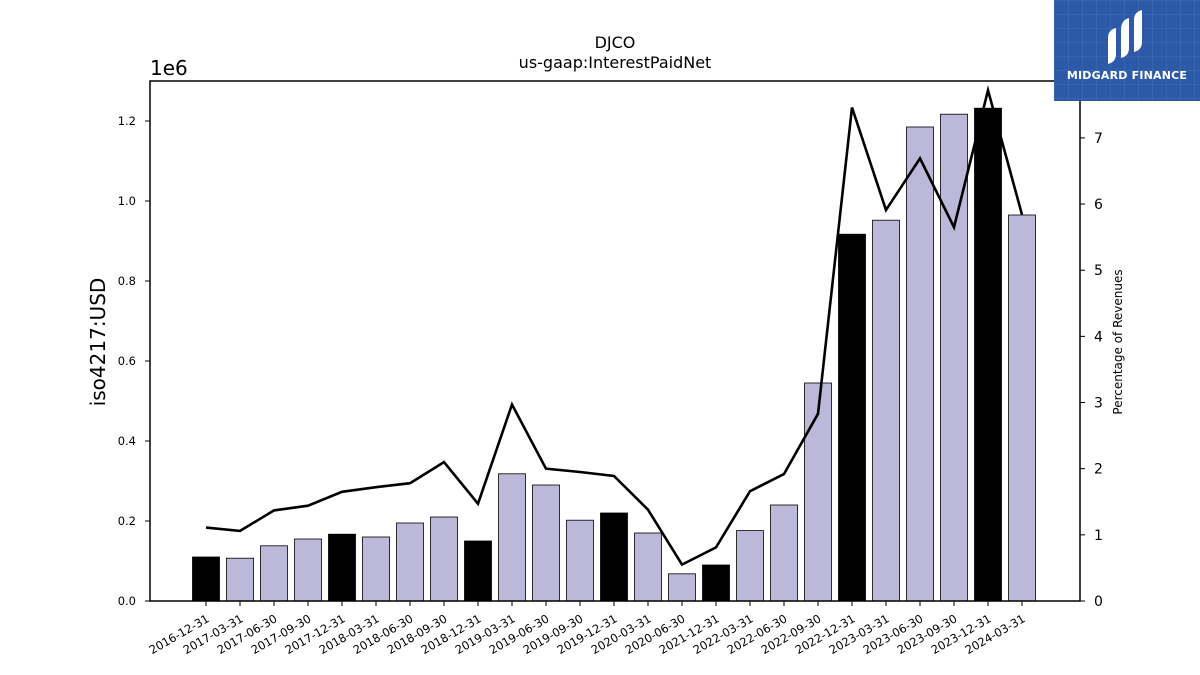 This screenshot has width=1200, height=675. I want to click on y-multiplier-label: 1e6, so click(169, 68).